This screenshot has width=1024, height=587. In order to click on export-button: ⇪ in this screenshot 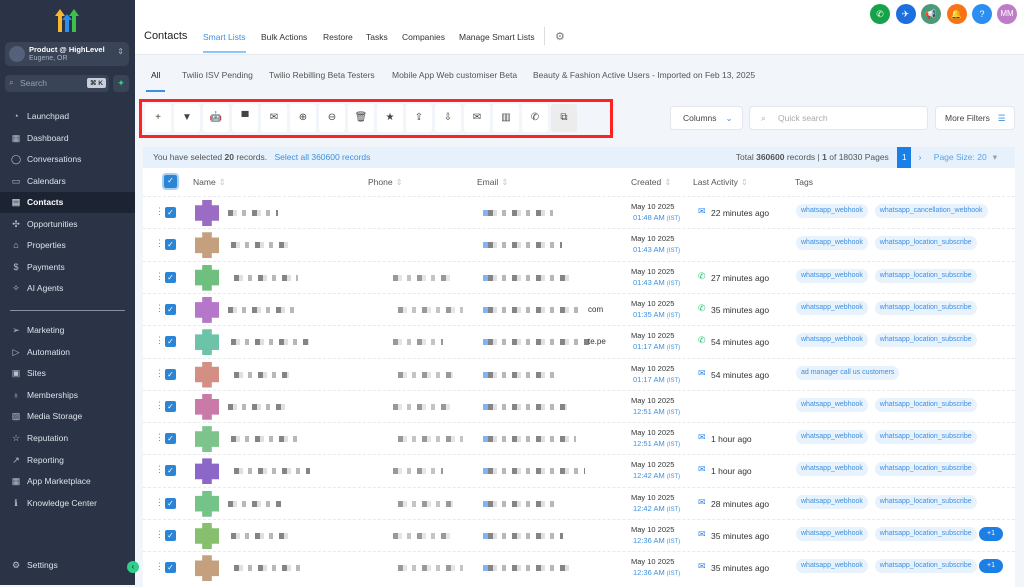, I will do `click(419, 118)`.